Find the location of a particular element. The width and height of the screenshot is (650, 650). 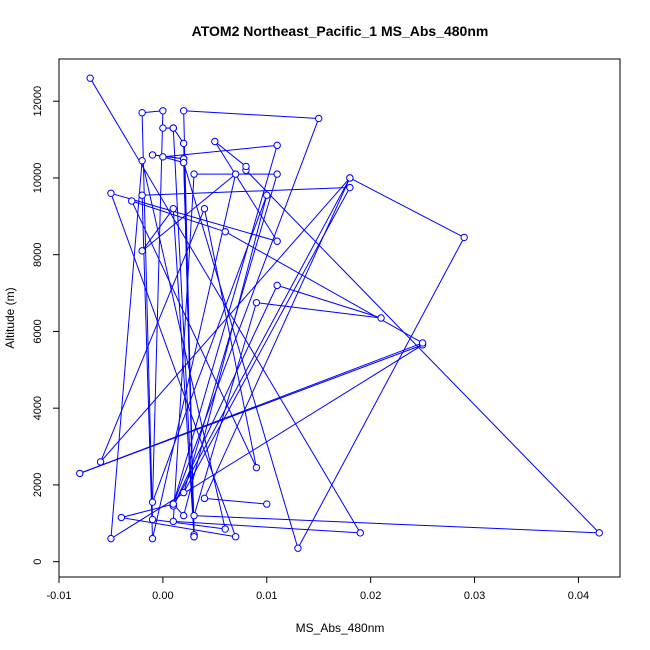

x-tick-label: 0.03 is located at coordinates (474, 596).